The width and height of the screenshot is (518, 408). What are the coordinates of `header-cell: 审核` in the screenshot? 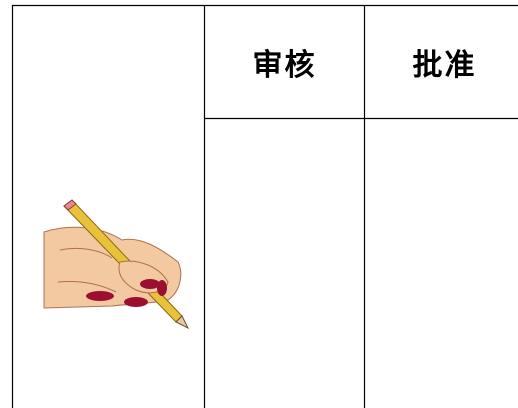 It's located at (284, 65).